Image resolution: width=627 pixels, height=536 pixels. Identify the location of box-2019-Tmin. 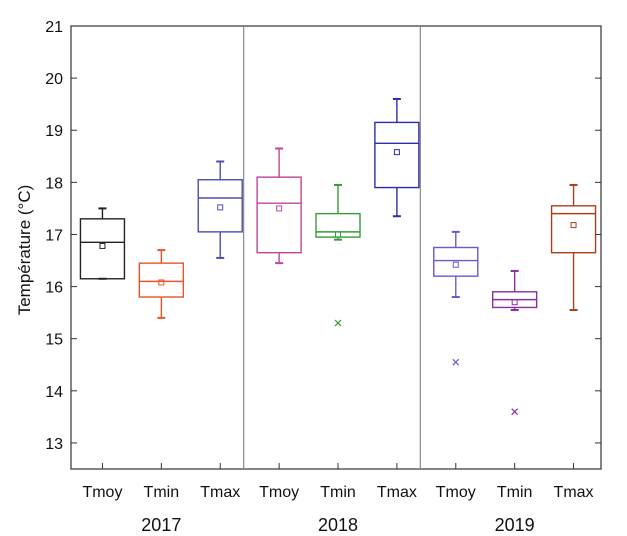
(514, 342).